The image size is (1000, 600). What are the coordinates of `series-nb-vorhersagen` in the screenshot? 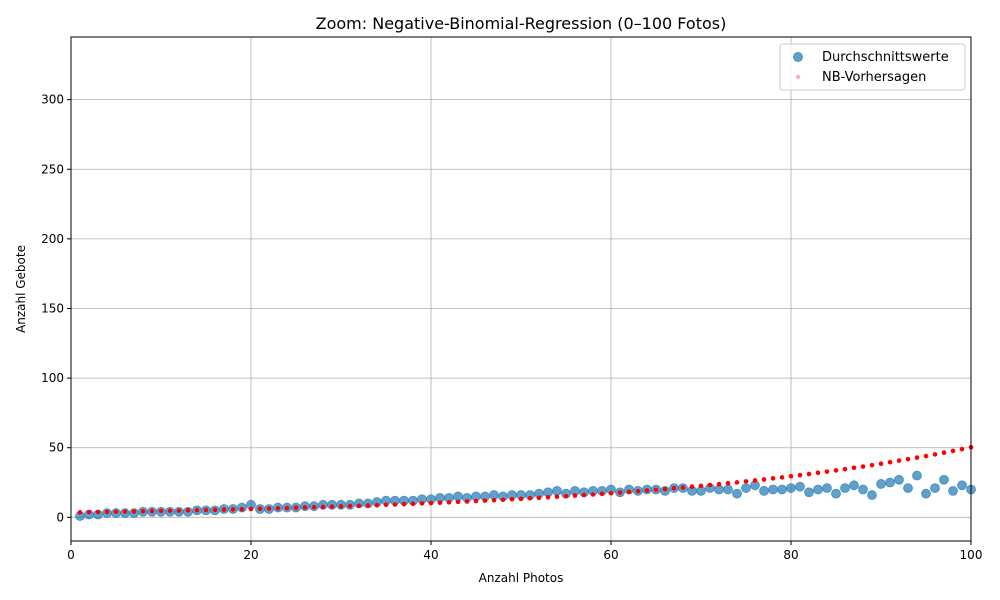 It's located at (525, 480).